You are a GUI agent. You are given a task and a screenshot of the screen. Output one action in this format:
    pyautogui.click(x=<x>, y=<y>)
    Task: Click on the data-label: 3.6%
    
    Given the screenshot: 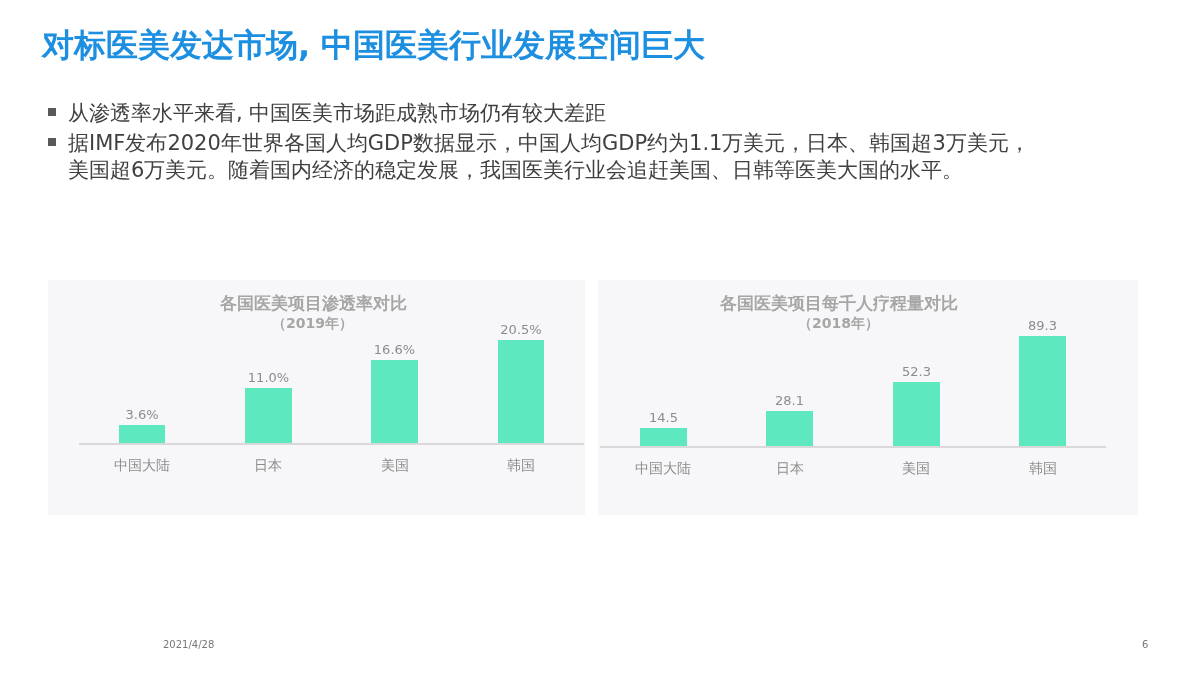 What is the action you would take?
    pyautogui.click(x=142, y=414)
    